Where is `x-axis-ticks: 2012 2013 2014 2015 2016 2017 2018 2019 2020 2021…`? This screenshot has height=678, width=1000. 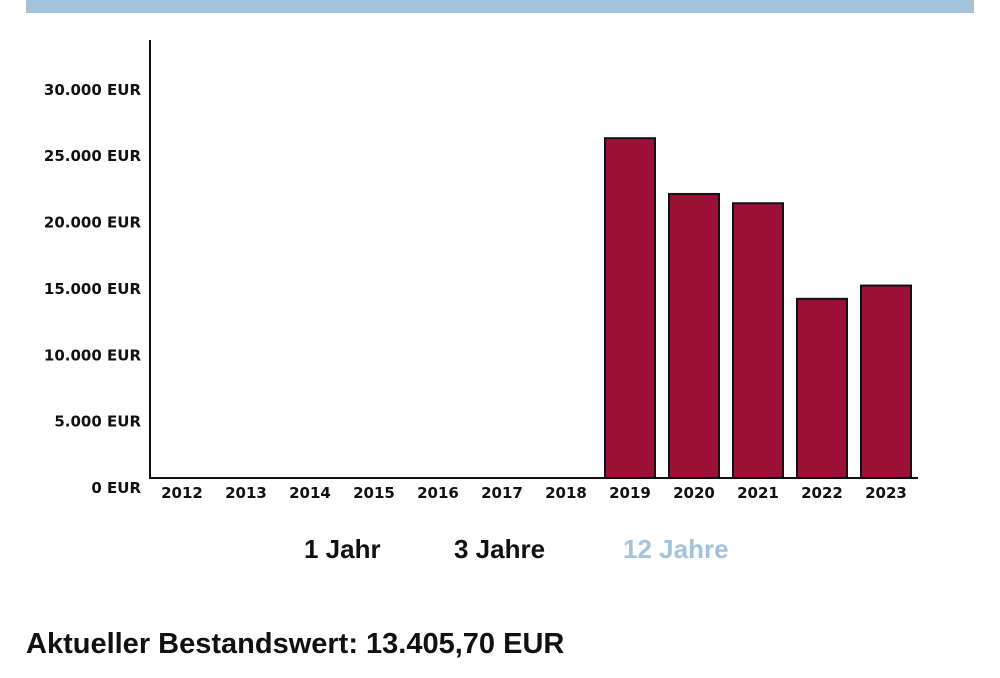
x-axis-ticks: 2012 2013 2014 2015 2016 2017 2018 2019 2020 2021… is located at coordinates (534, 493).